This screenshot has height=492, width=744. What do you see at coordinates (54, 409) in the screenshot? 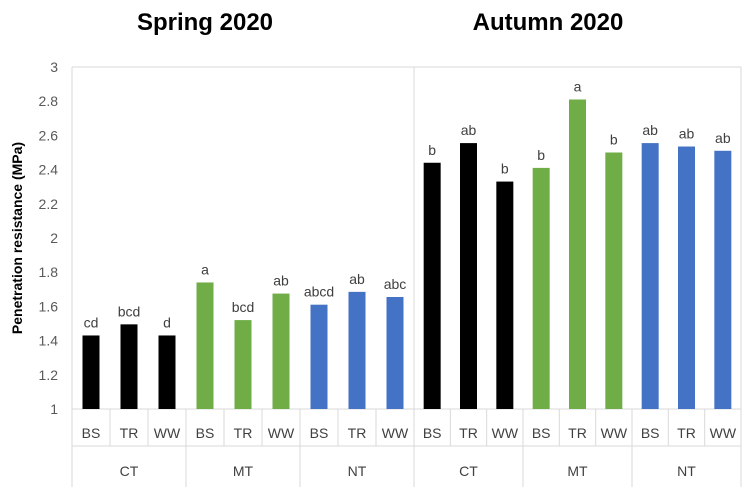
I see `y-tick-label: 1` at bounding box center [54, 409].